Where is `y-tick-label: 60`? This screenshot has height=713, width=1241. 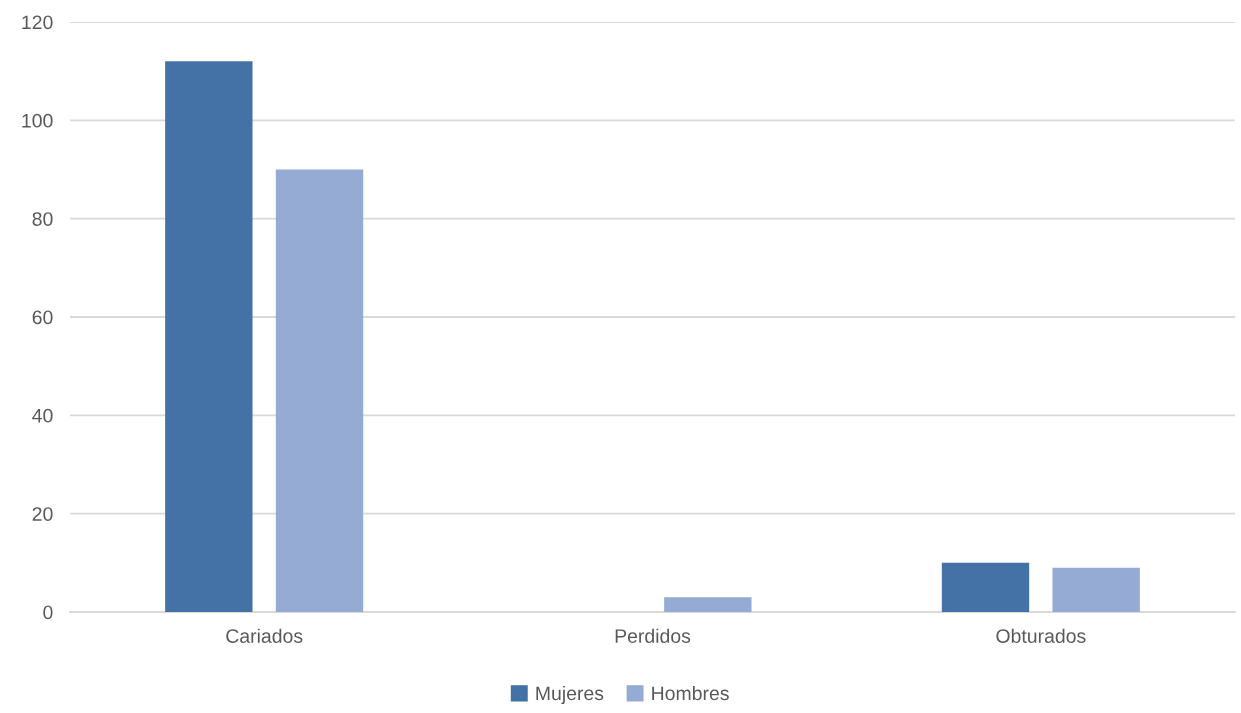
y-tick-label: 60 is located at coordinates (42, 317).